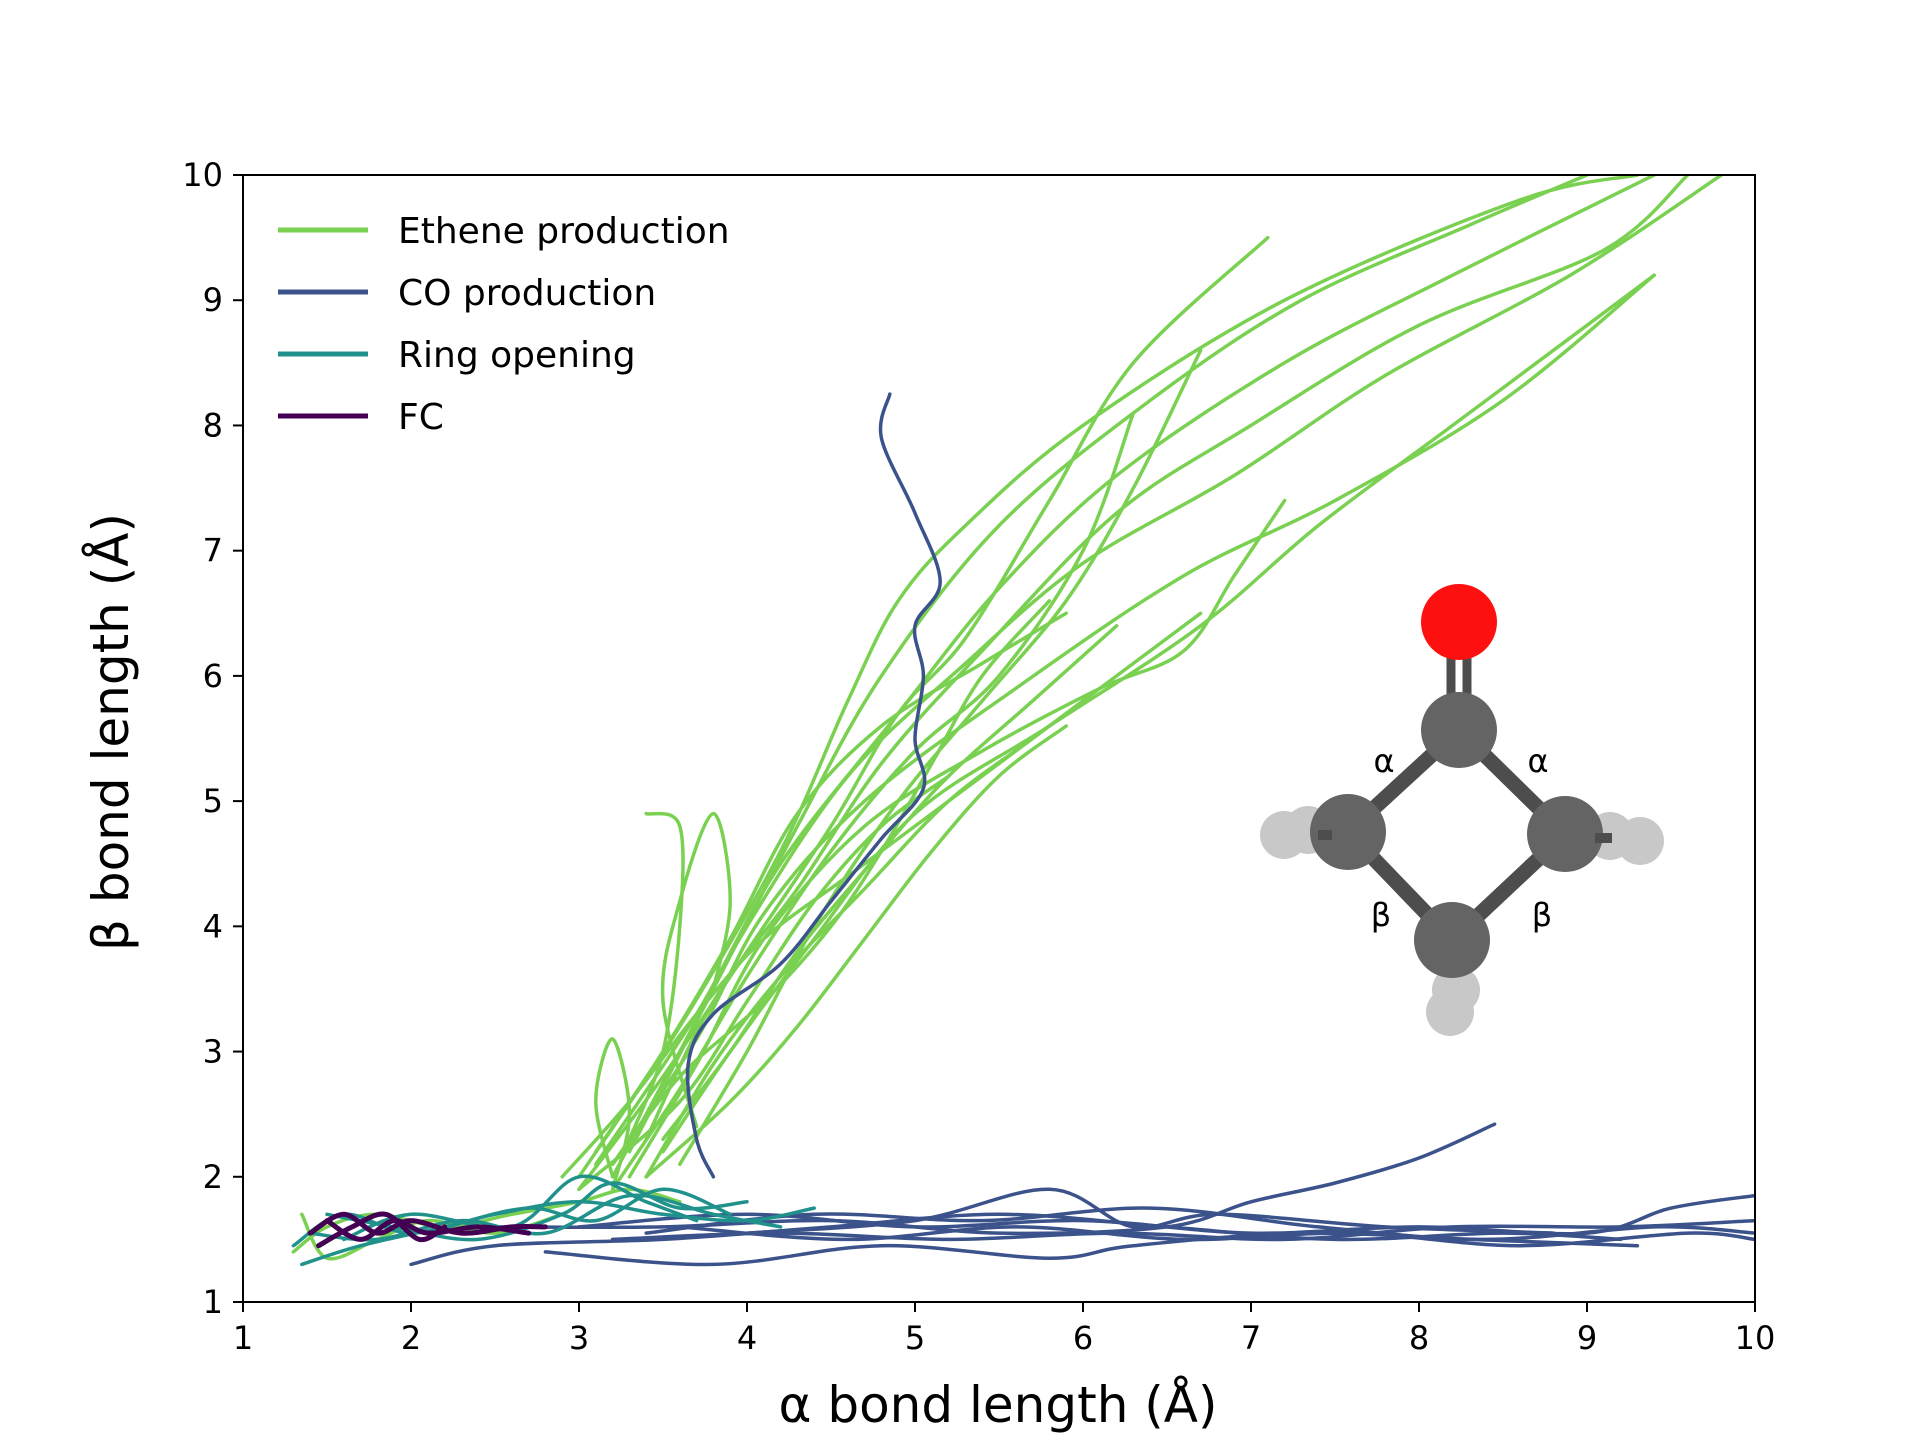 Image resolution: width=1920 pixels, height=1440 pixels. Describe the element at coordinates (1419, 1338) in the screenshot. I see `x-tick-label: 8` at that location.